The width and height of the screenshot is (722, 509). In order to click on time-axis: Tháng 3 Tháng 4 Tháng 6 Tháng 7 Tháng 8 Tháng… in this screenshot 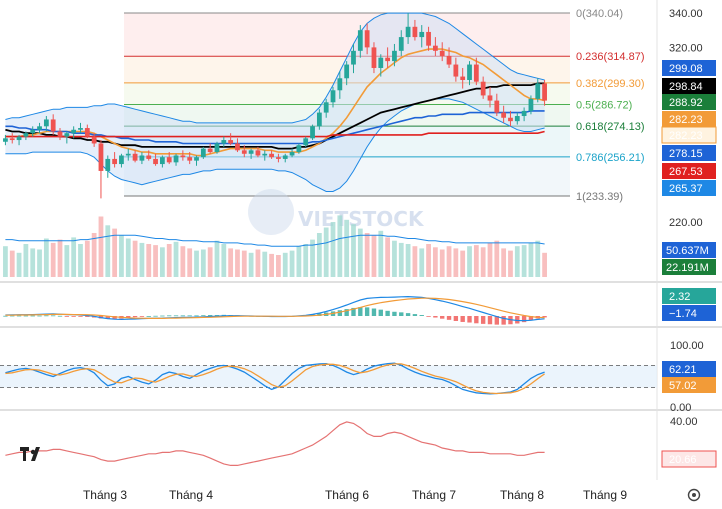, I will do `click(355, 495)`.